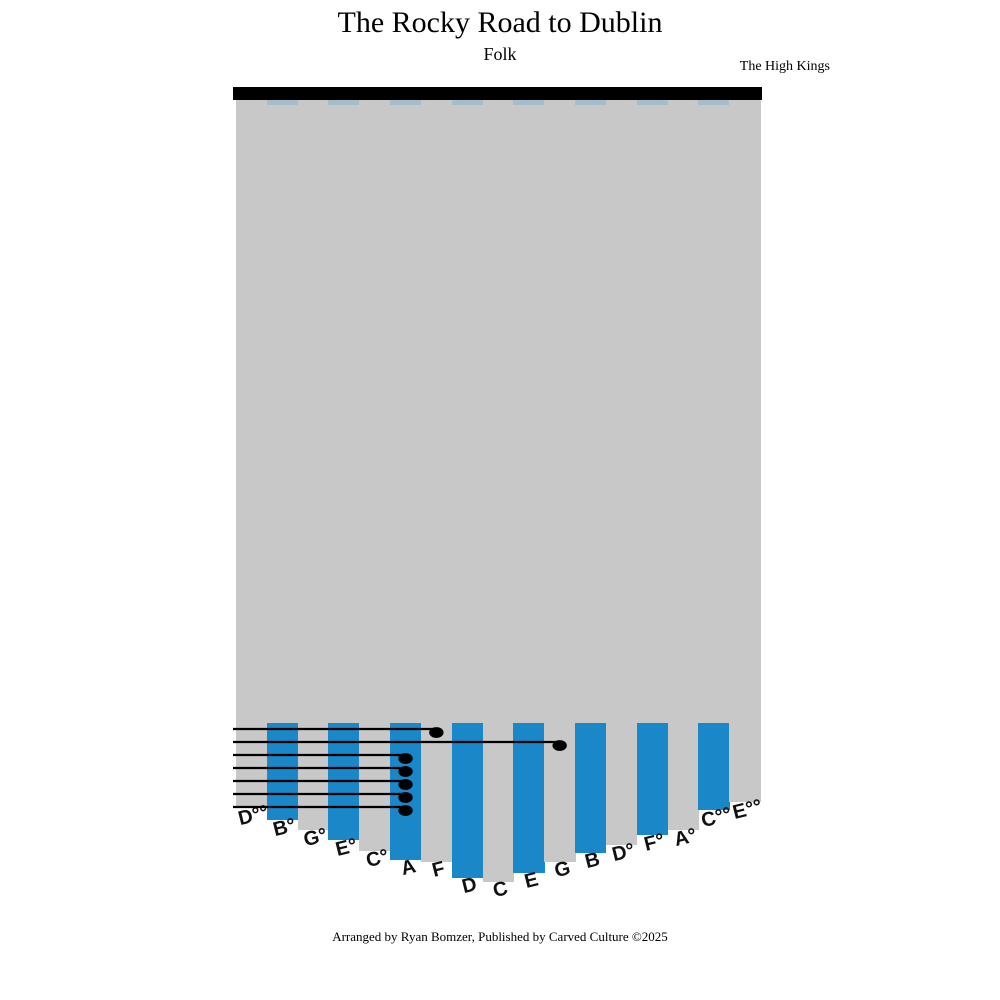  What do you see at coordinates (497, 93) in the screenshot?
I see `kalimba-top-bar` at bounding box center [497, 93].